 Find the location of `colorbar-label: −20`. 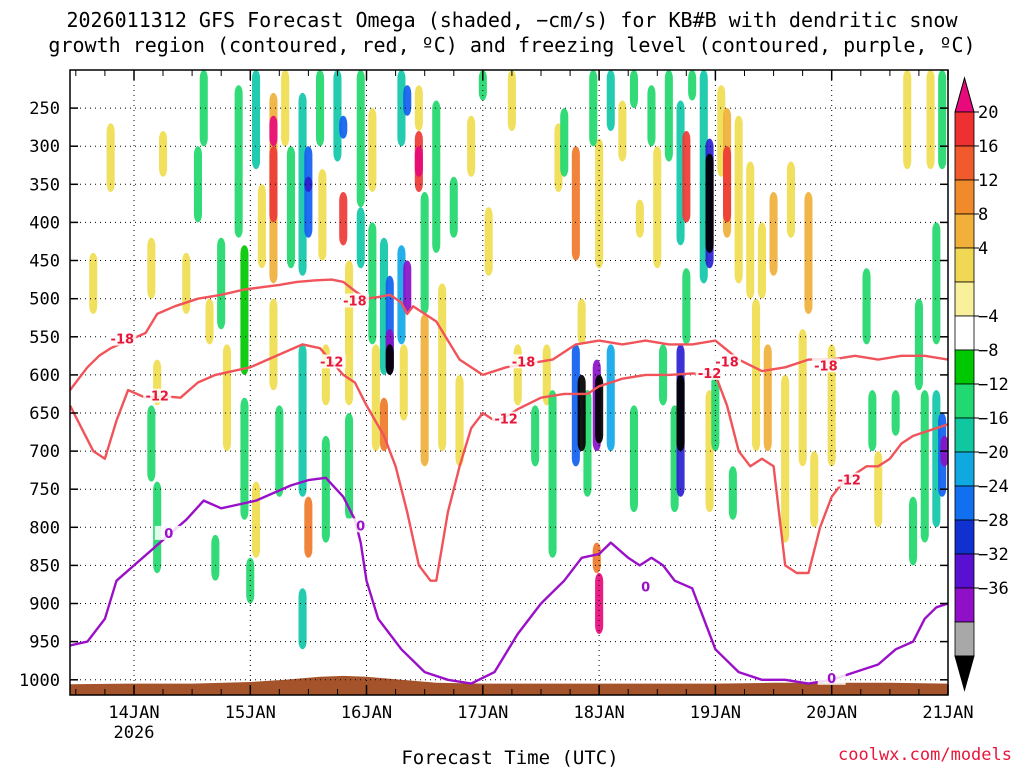

colorbar-label: −20 is located at coordinates (993, 453).